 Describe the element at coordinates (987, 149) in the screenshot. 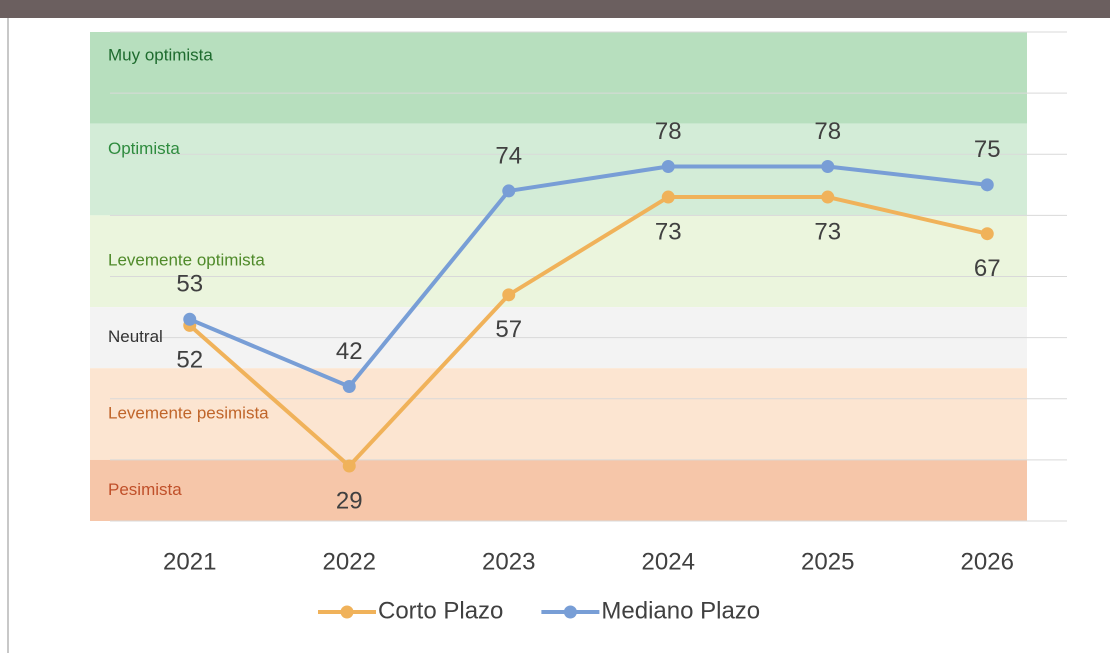

I see `data-label: 75` at that location.